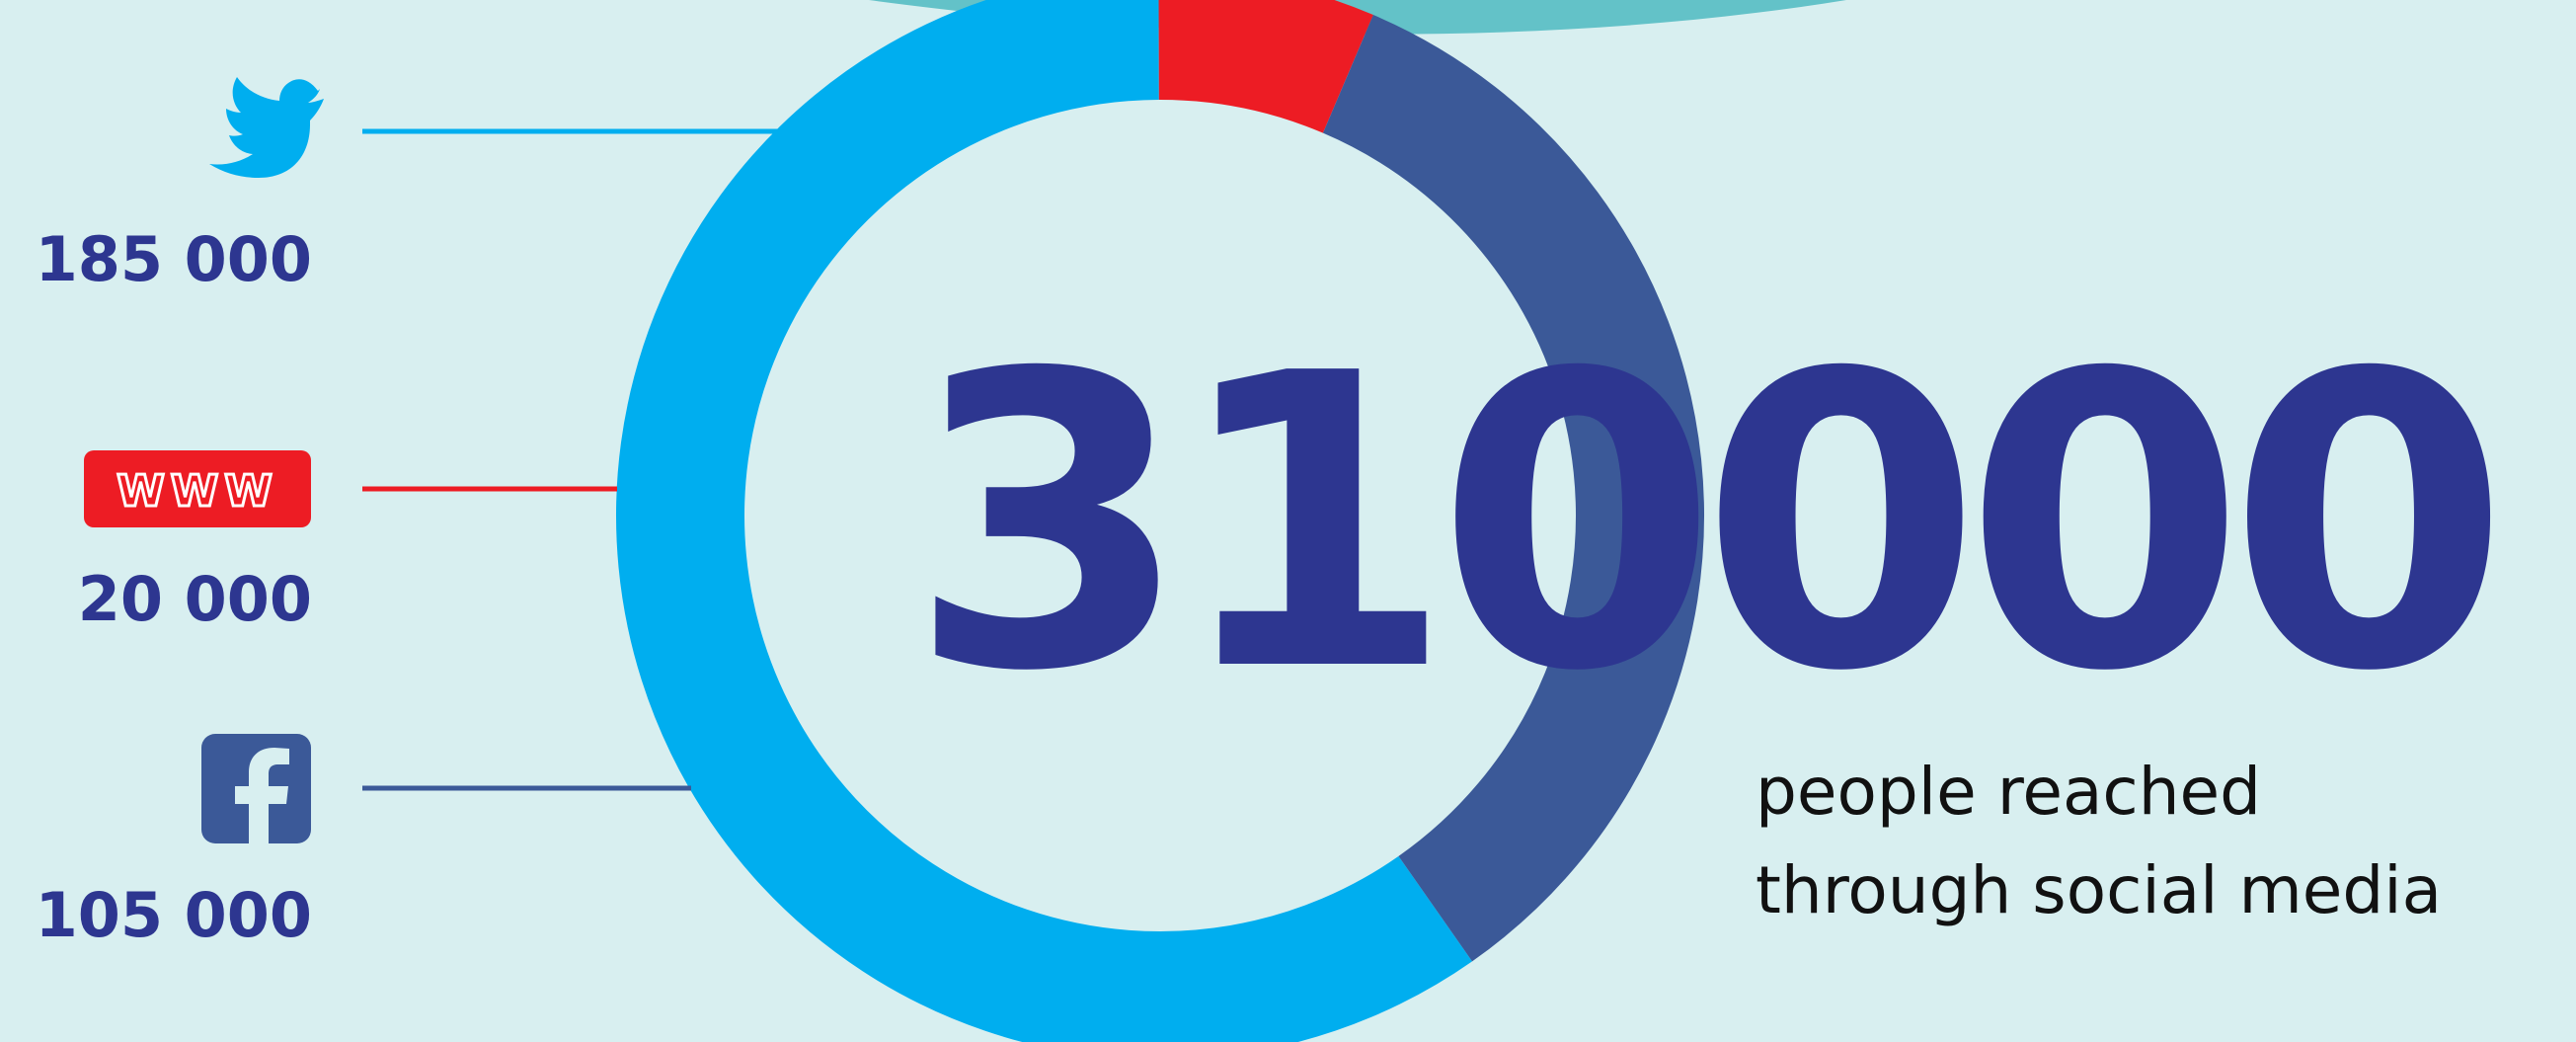 This screenshot has height=1042, width=2576. What do you see at coordinates (1513, 488) in the screenshot?
I see `donut-segment-facebook` at bounding box center [1513, 488].